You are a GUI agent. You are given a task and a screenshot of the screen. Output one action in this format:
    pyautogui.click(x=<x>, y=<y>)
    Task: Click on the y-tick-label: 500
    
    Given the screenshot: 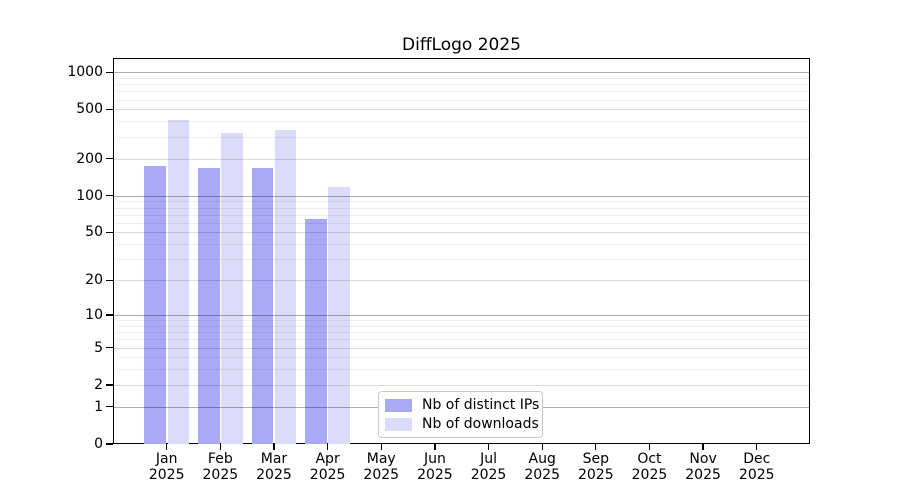 What is the action you would take?
    pyautogui.click(x=89, y=109)
    